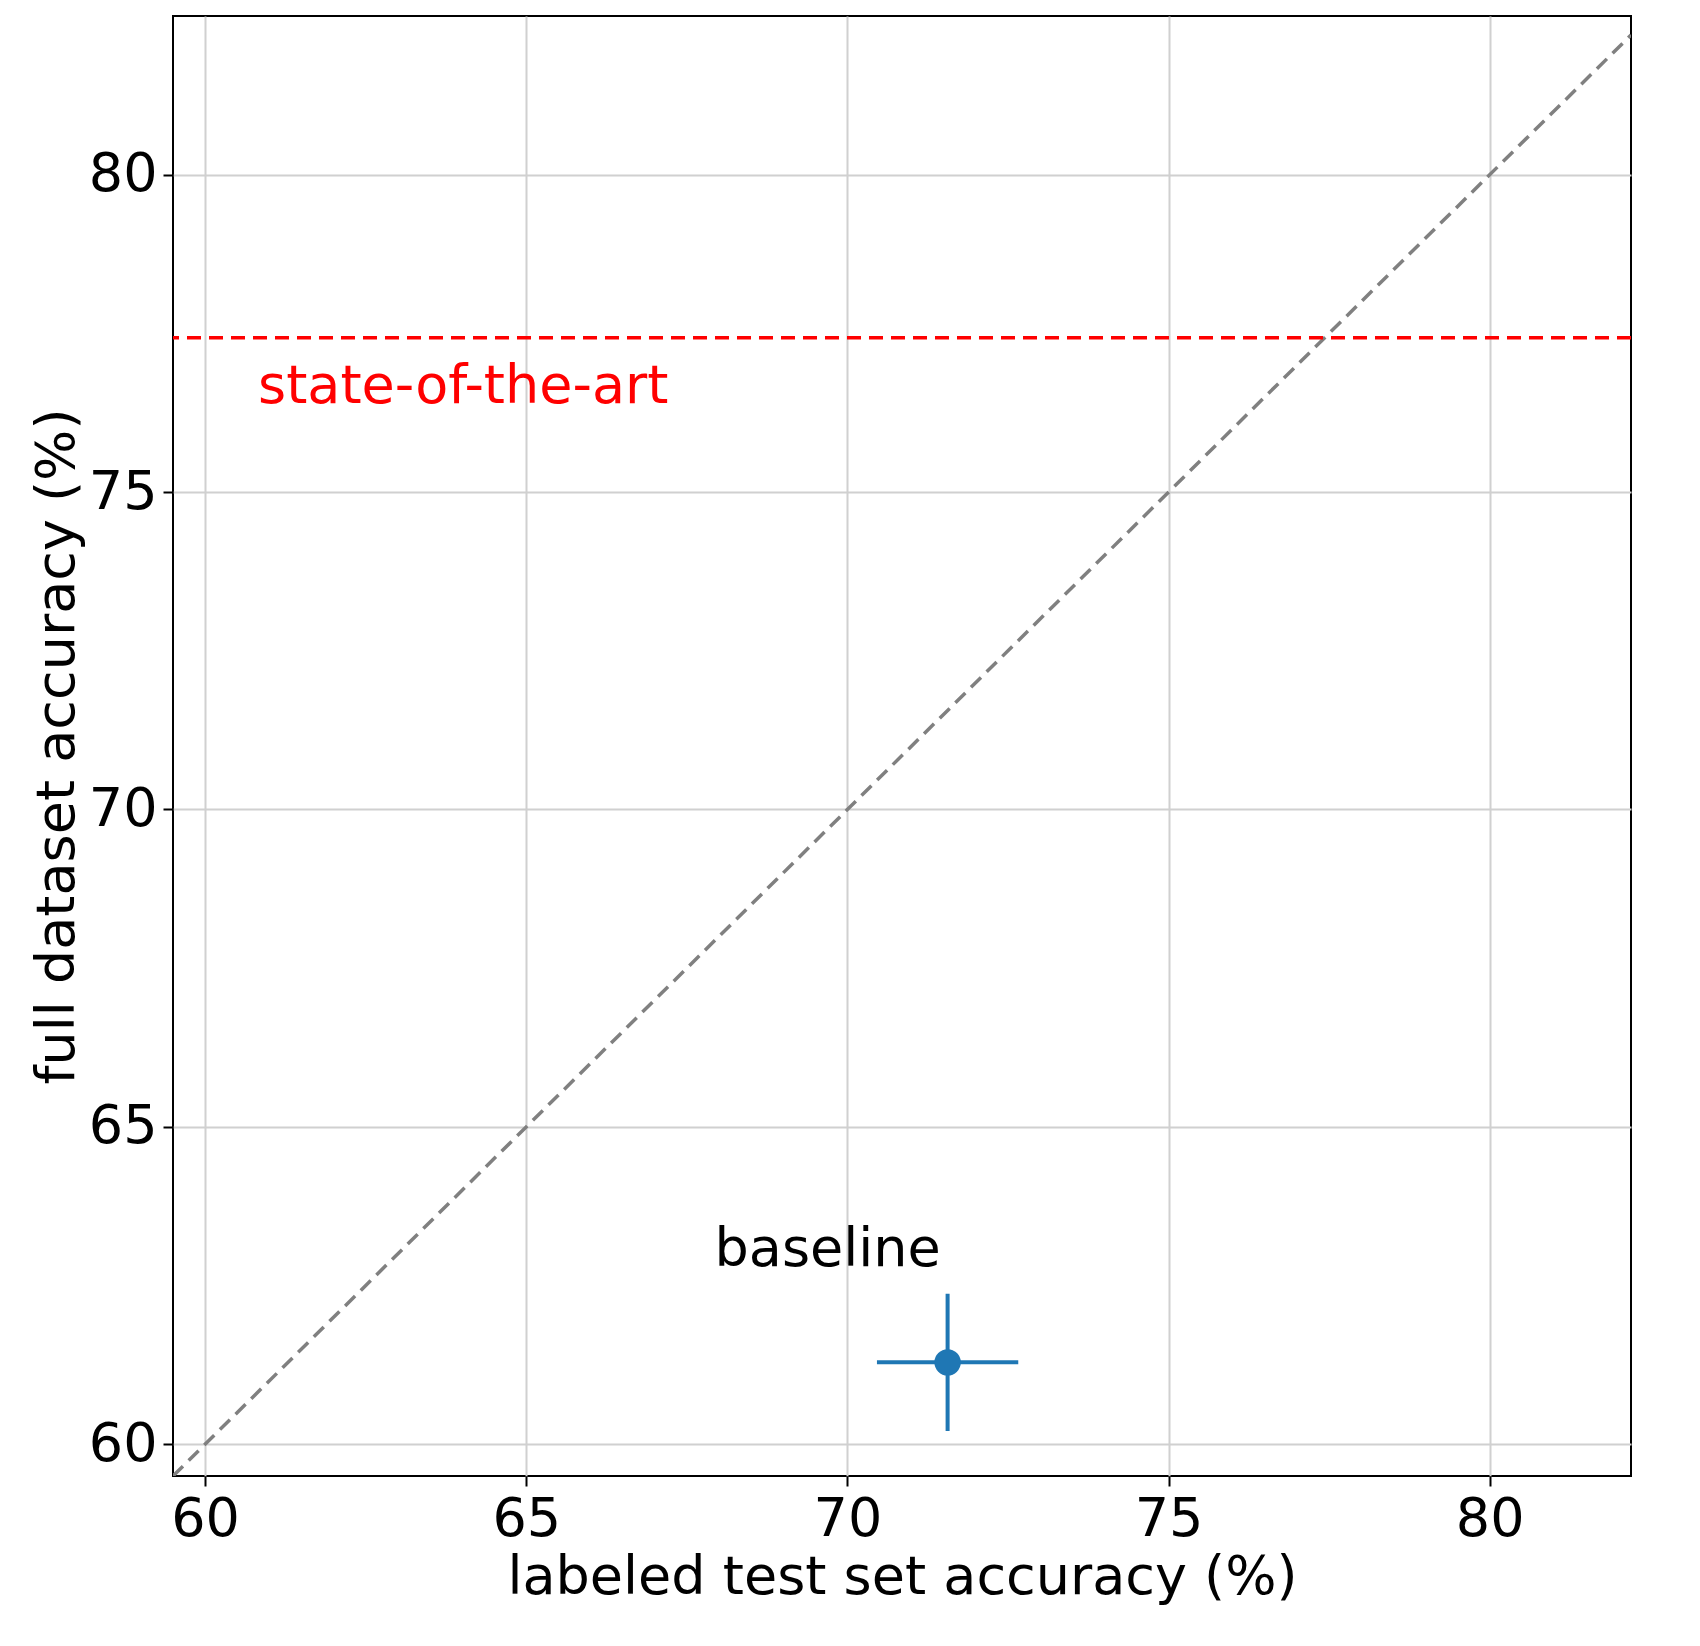 The height and width of the screenshot is (1646, 1700). Describe the element at coordinates (1490, 1517) in the screenshot. I see `x-tick-label: 80` at that location.